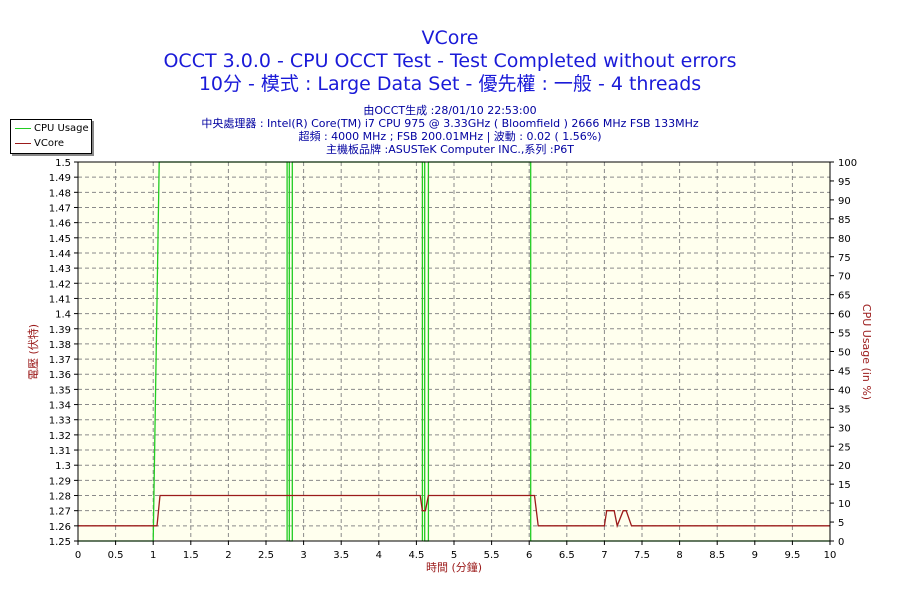 This screenshot has height=600, width=900. I want to click on chart-legend: CPU Usage VCore, so click(51, 136).